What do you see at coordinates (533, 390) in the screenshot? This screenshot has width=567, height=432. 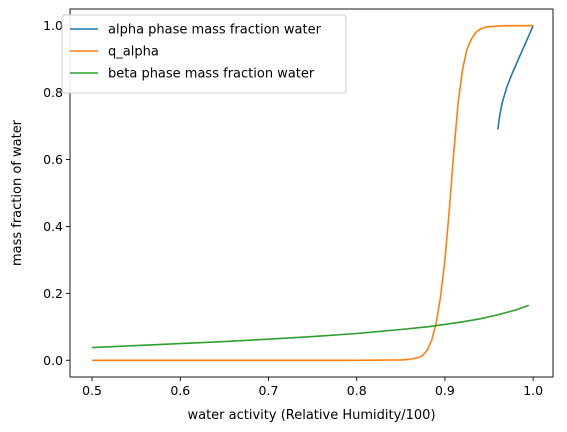 I see `x-tick-label: 1.0` at bounding box center [533, 390].